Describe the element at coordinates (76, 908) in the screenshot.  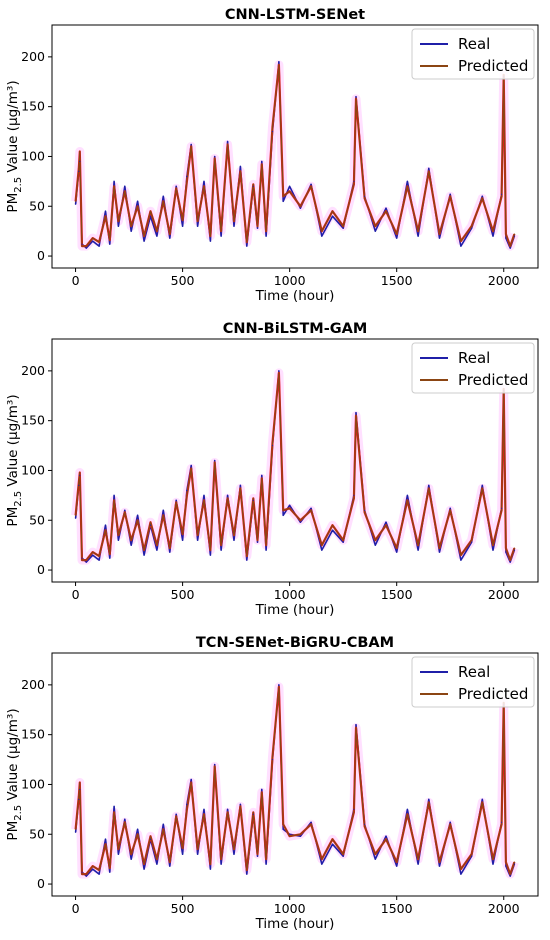
I see `x-tick-label: 0` at that location.